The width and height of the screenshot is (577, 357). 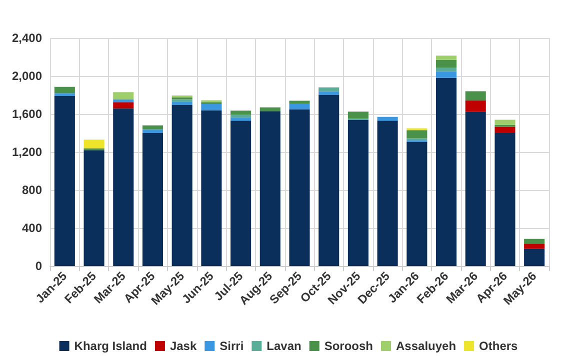 What do you see at coordinates (183, 346) in the screenshot?
I see `legend-label: Jask` at bounding box center [183, 346].